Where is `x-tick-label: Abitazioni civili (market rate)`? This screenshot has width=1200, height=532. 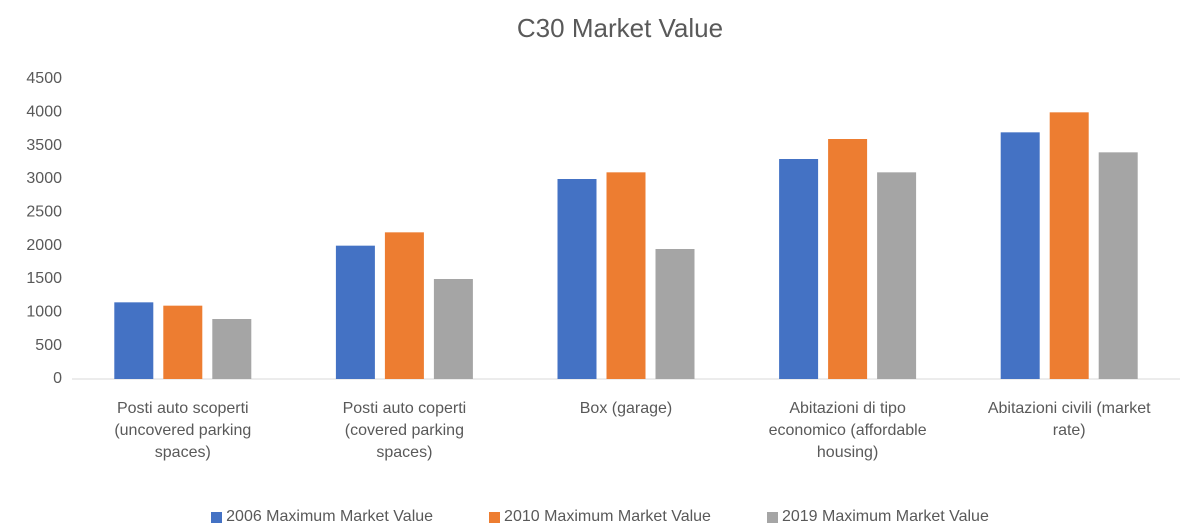 x-tick-label: Abitazioni civili (market rate) is located at coordinates (1069, 419).